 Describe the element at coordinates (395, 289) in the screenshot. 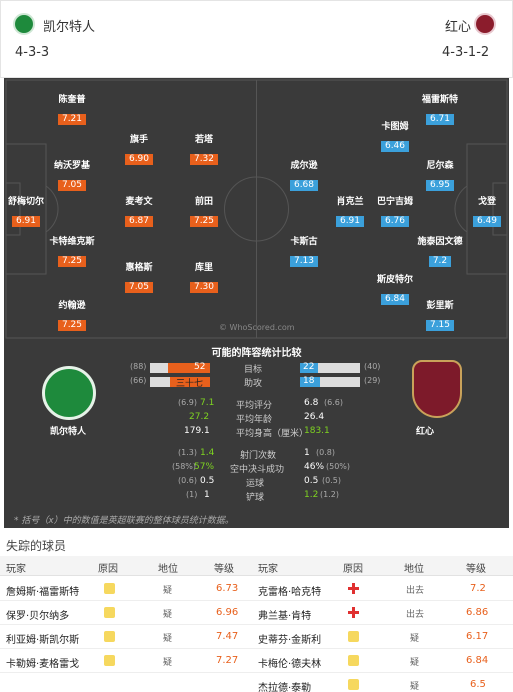

I see `player-away: 斯皮特尔 6.84` at that location.